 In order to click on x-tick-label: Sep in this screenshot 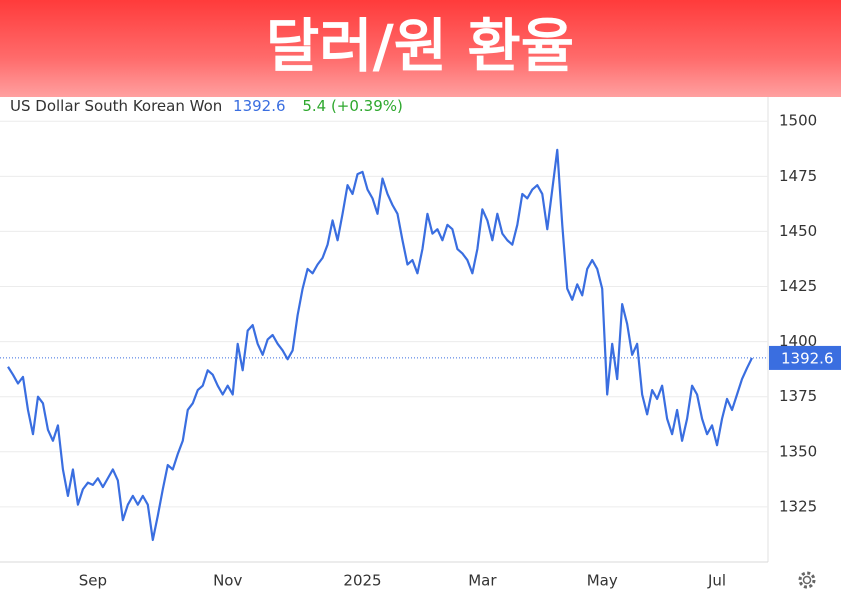, I will do `click(93, 581)`.